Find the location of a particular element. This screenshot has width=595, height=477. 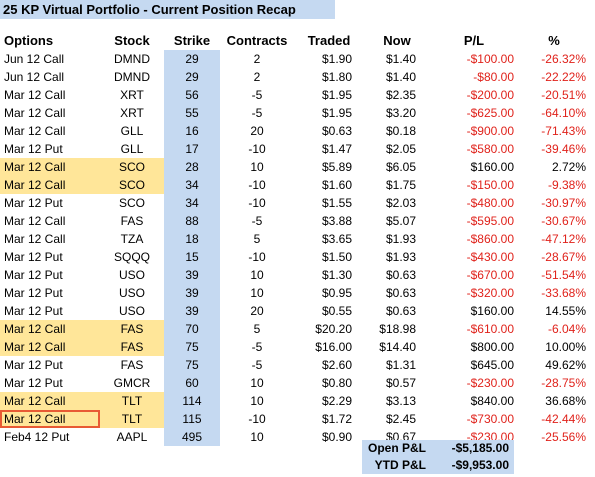

traded-cell: $1.47 is located at coordinates (336, 149).